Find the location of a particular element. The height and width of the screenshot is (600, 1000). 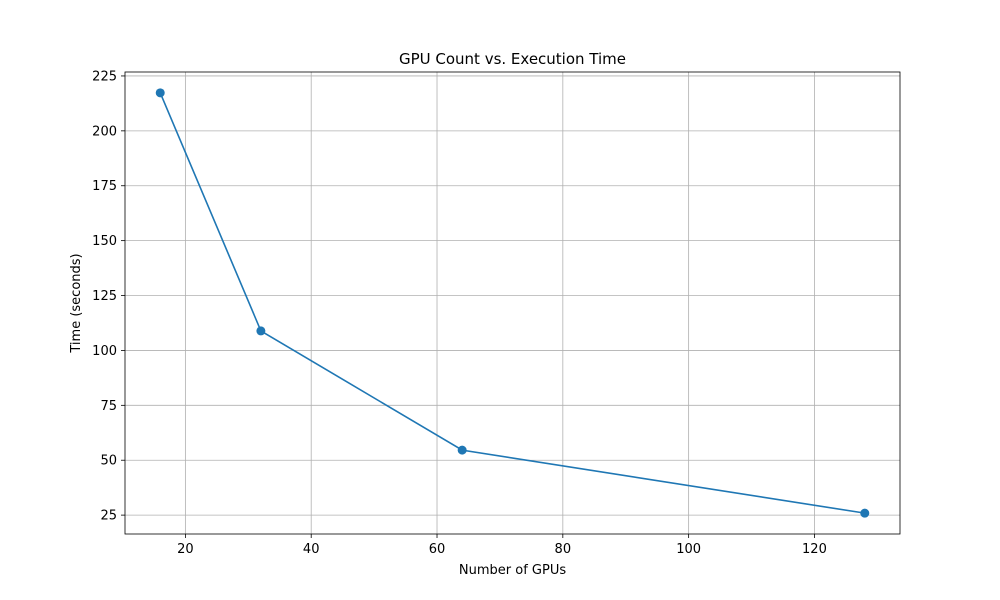

y-tick-label: 200 is located at coordinates (104, 131).